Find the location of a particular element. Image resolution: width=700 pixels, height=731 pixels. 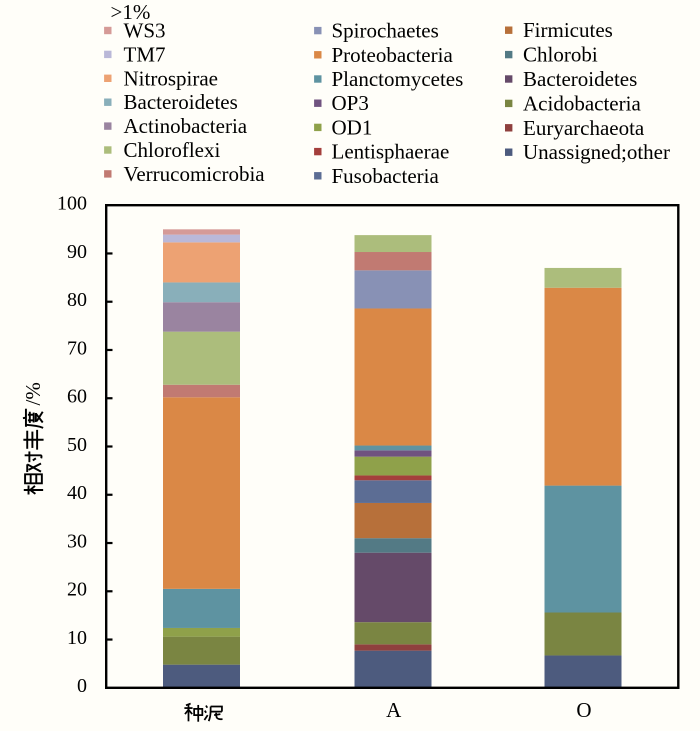

svg-text: Actinobacteria is located at coordinates (186, 126).